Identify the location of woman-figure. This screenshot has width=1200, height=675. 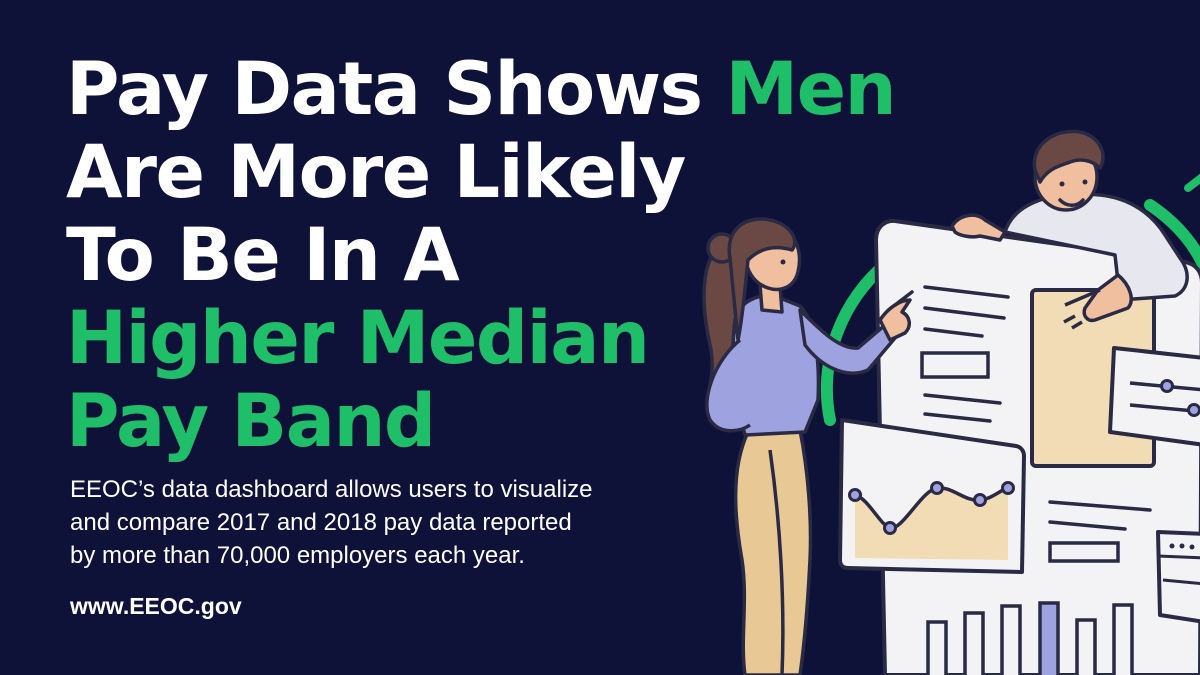
(808, 446).